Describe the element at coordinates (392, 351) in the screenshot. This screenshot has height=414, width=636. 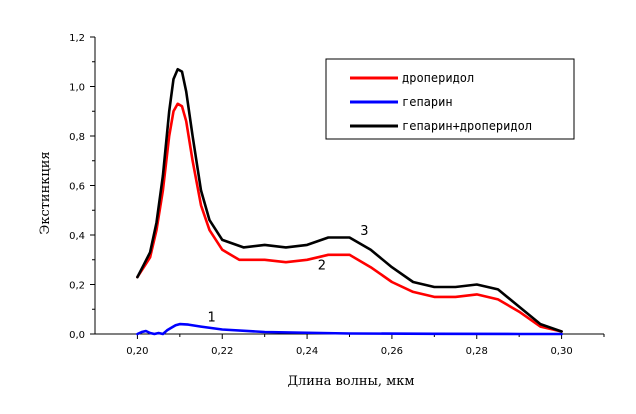
I see `x-tick-label: 0,26` at that location.